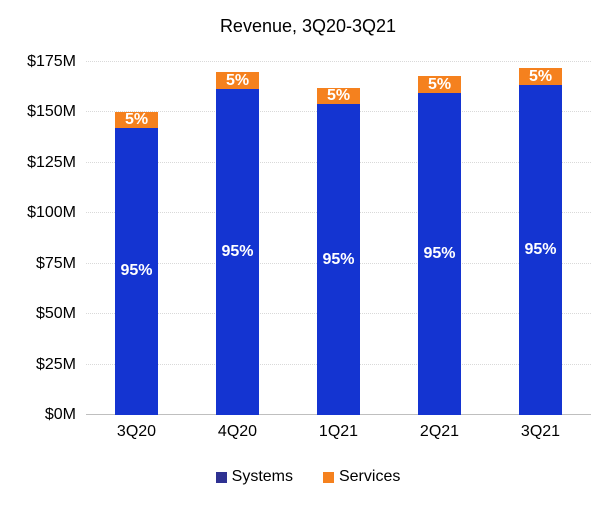 The image size is (616, 508). I want to click on bar-segment-systems-2q21: 95%, so click(439, 254).